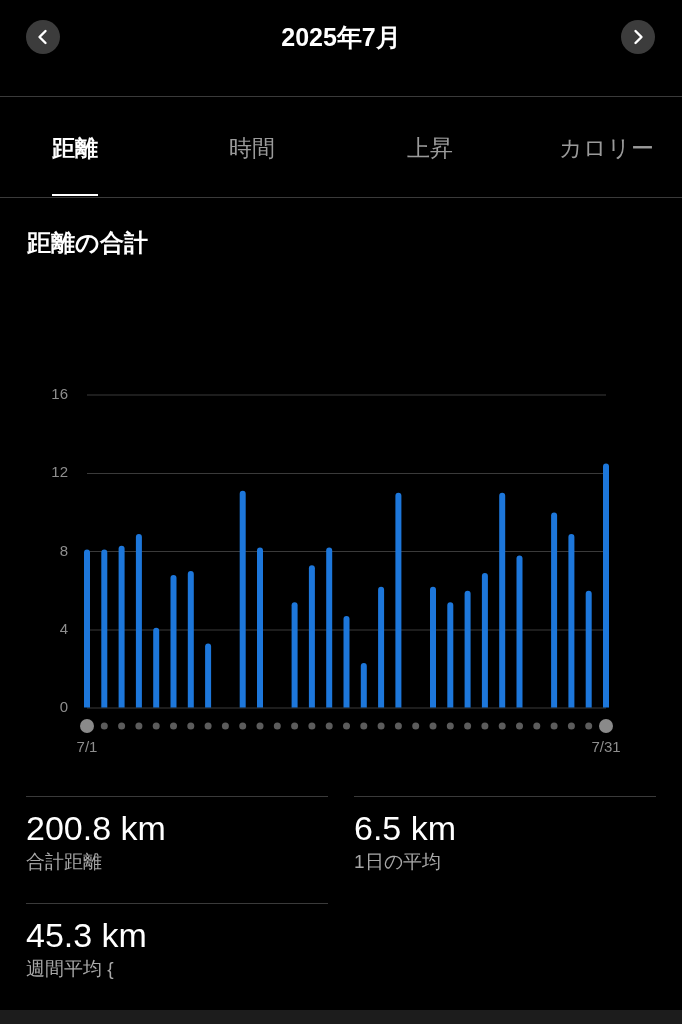 The width and height of the screenshot is (682, 1024). What do you see at coordinates (429, 148) in the screenshot?
I see `text: 上昇` at bounding box center [429, 148].